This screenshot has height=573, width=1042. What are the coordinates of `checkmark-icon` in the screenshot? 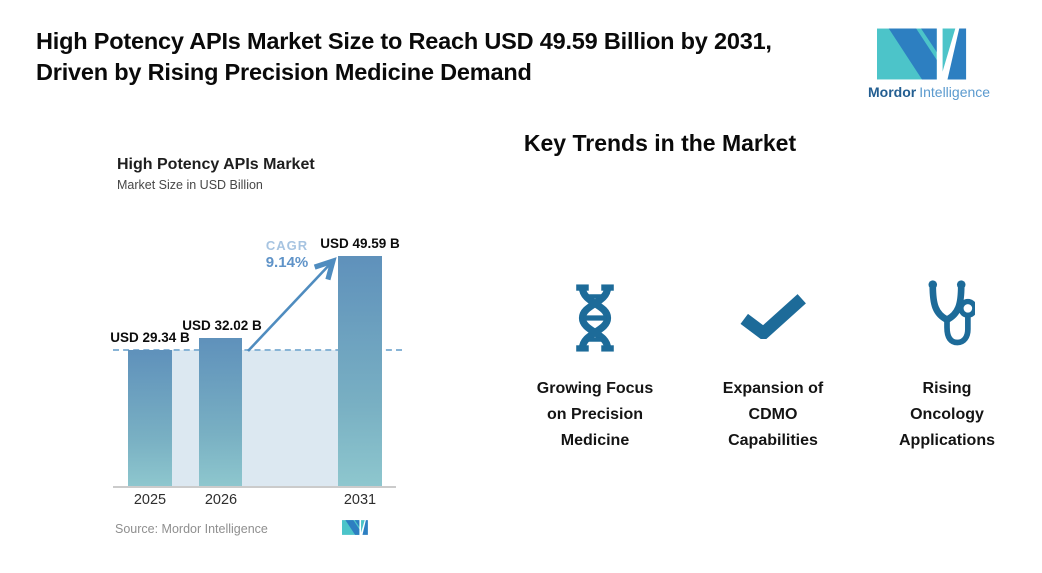 It's located at (773, 316).